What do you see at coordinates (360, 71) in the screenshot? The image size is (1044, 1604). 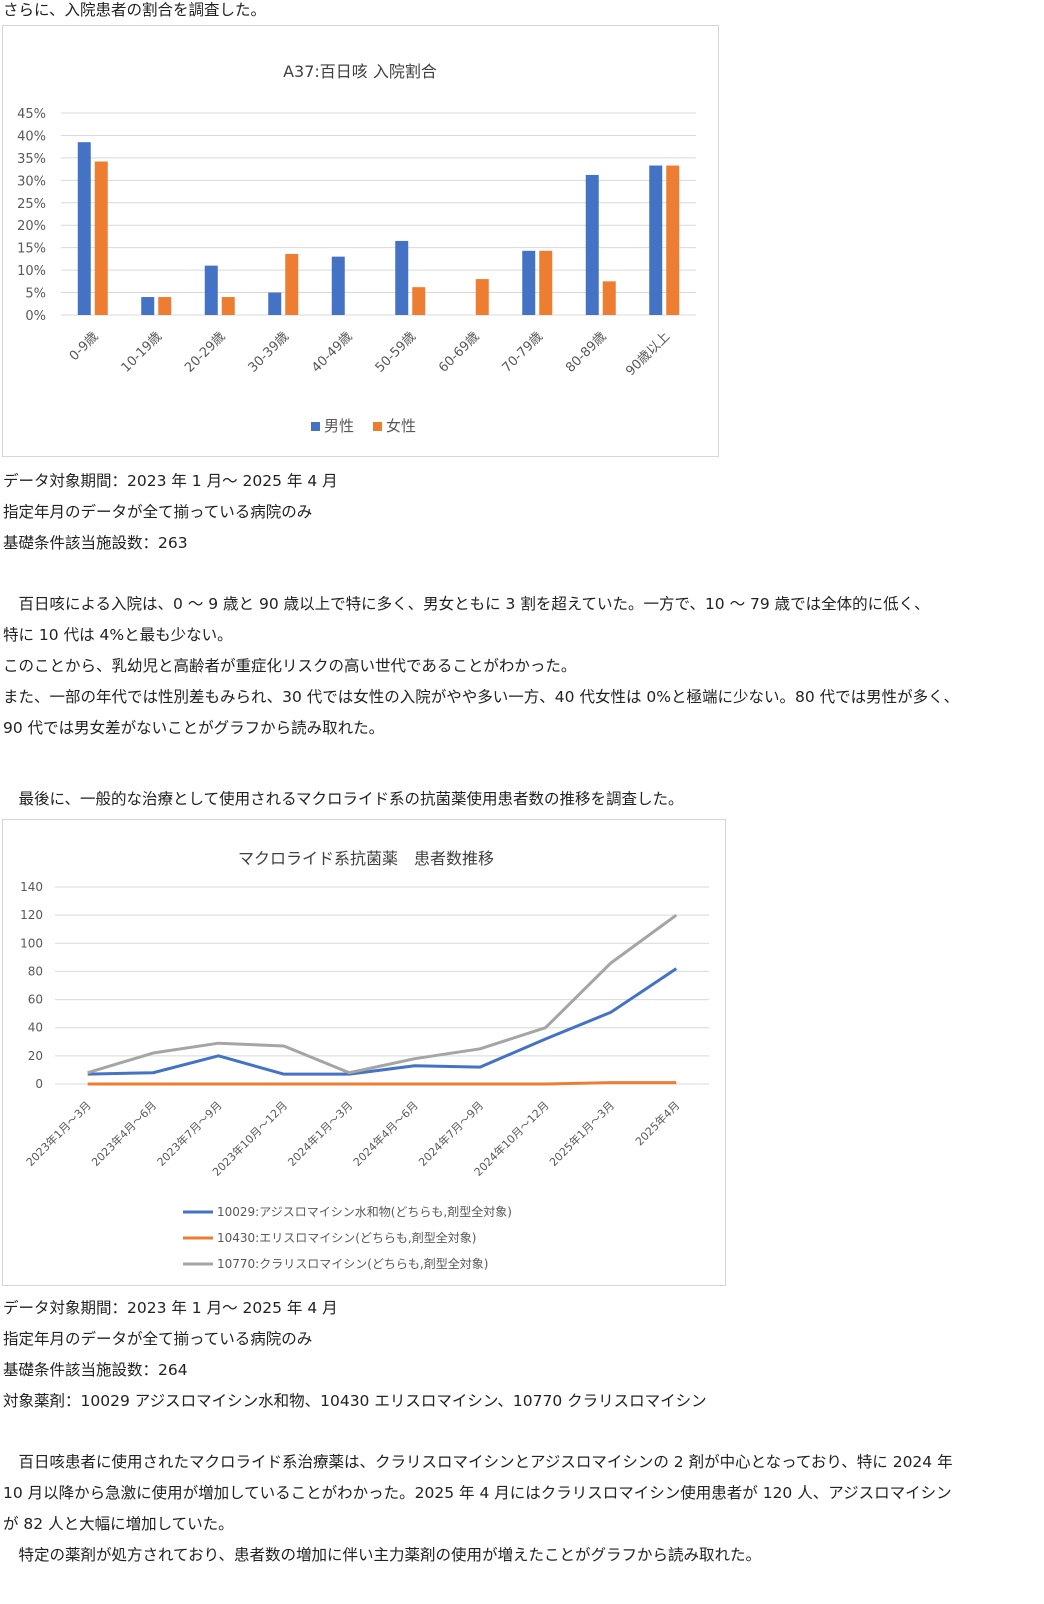 I see `chart-1-title: A37:百日咳 入院割合` at bounding box center [360, 71].